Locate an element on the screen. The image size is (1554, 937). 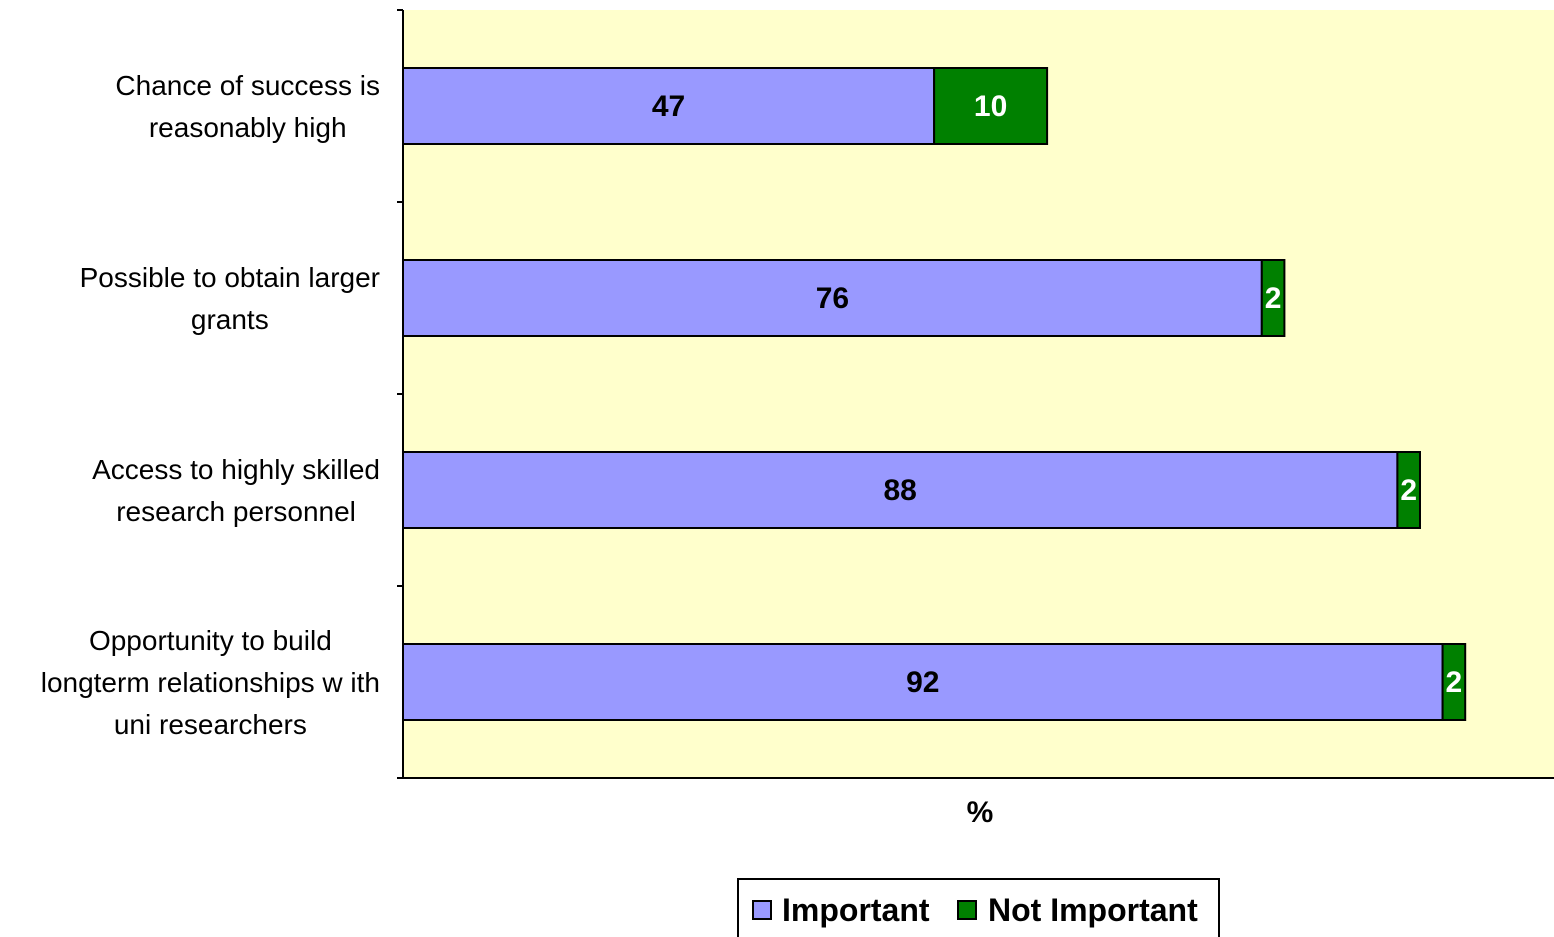
data-label: 88 is located at coordinates (900, 490).